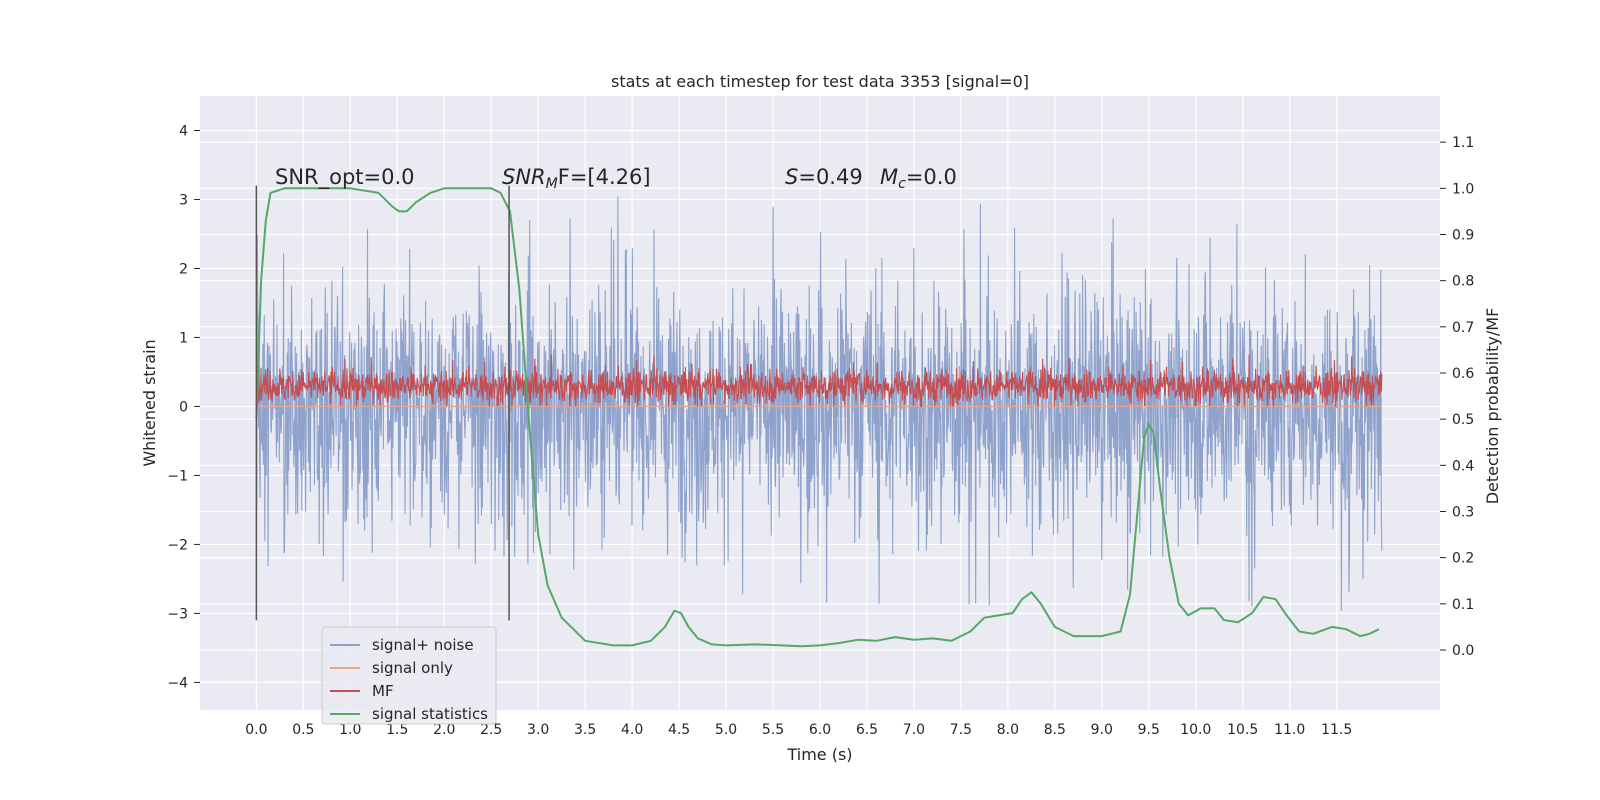 This screenshot has height=800, width=1600. I want to click on y2-tick-label: 0.6, so click(1463, 374).